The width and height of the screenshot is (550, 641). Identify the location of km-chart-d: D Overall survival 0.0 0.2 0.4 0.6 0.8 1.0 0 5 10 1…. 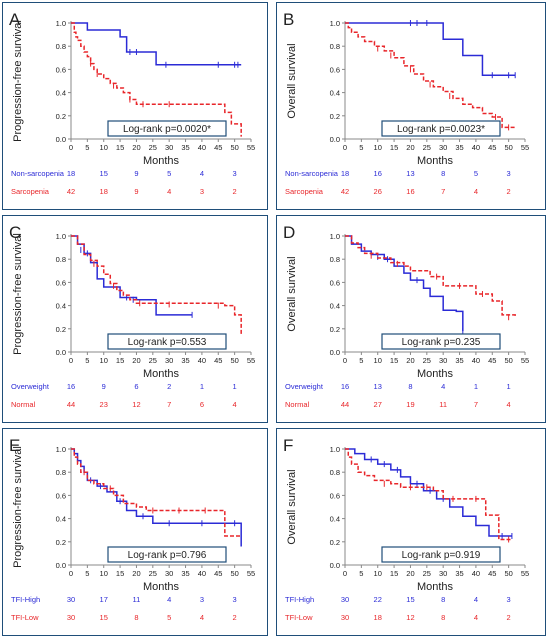
(406, 316).